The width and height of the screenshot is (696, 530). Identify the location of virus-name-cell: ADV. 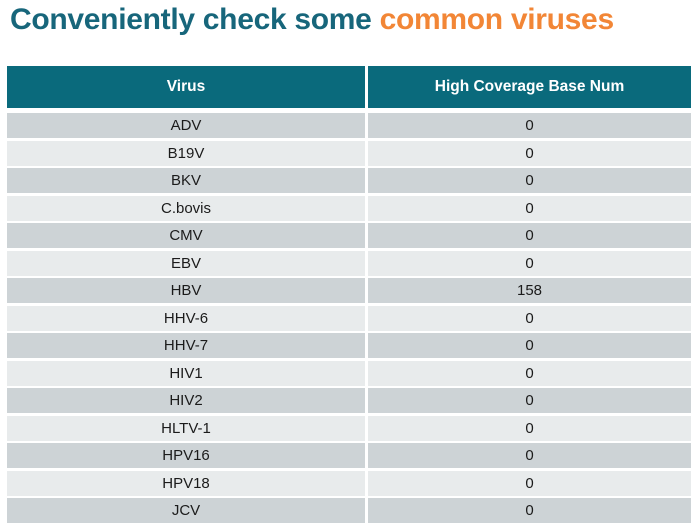
(186, 125).